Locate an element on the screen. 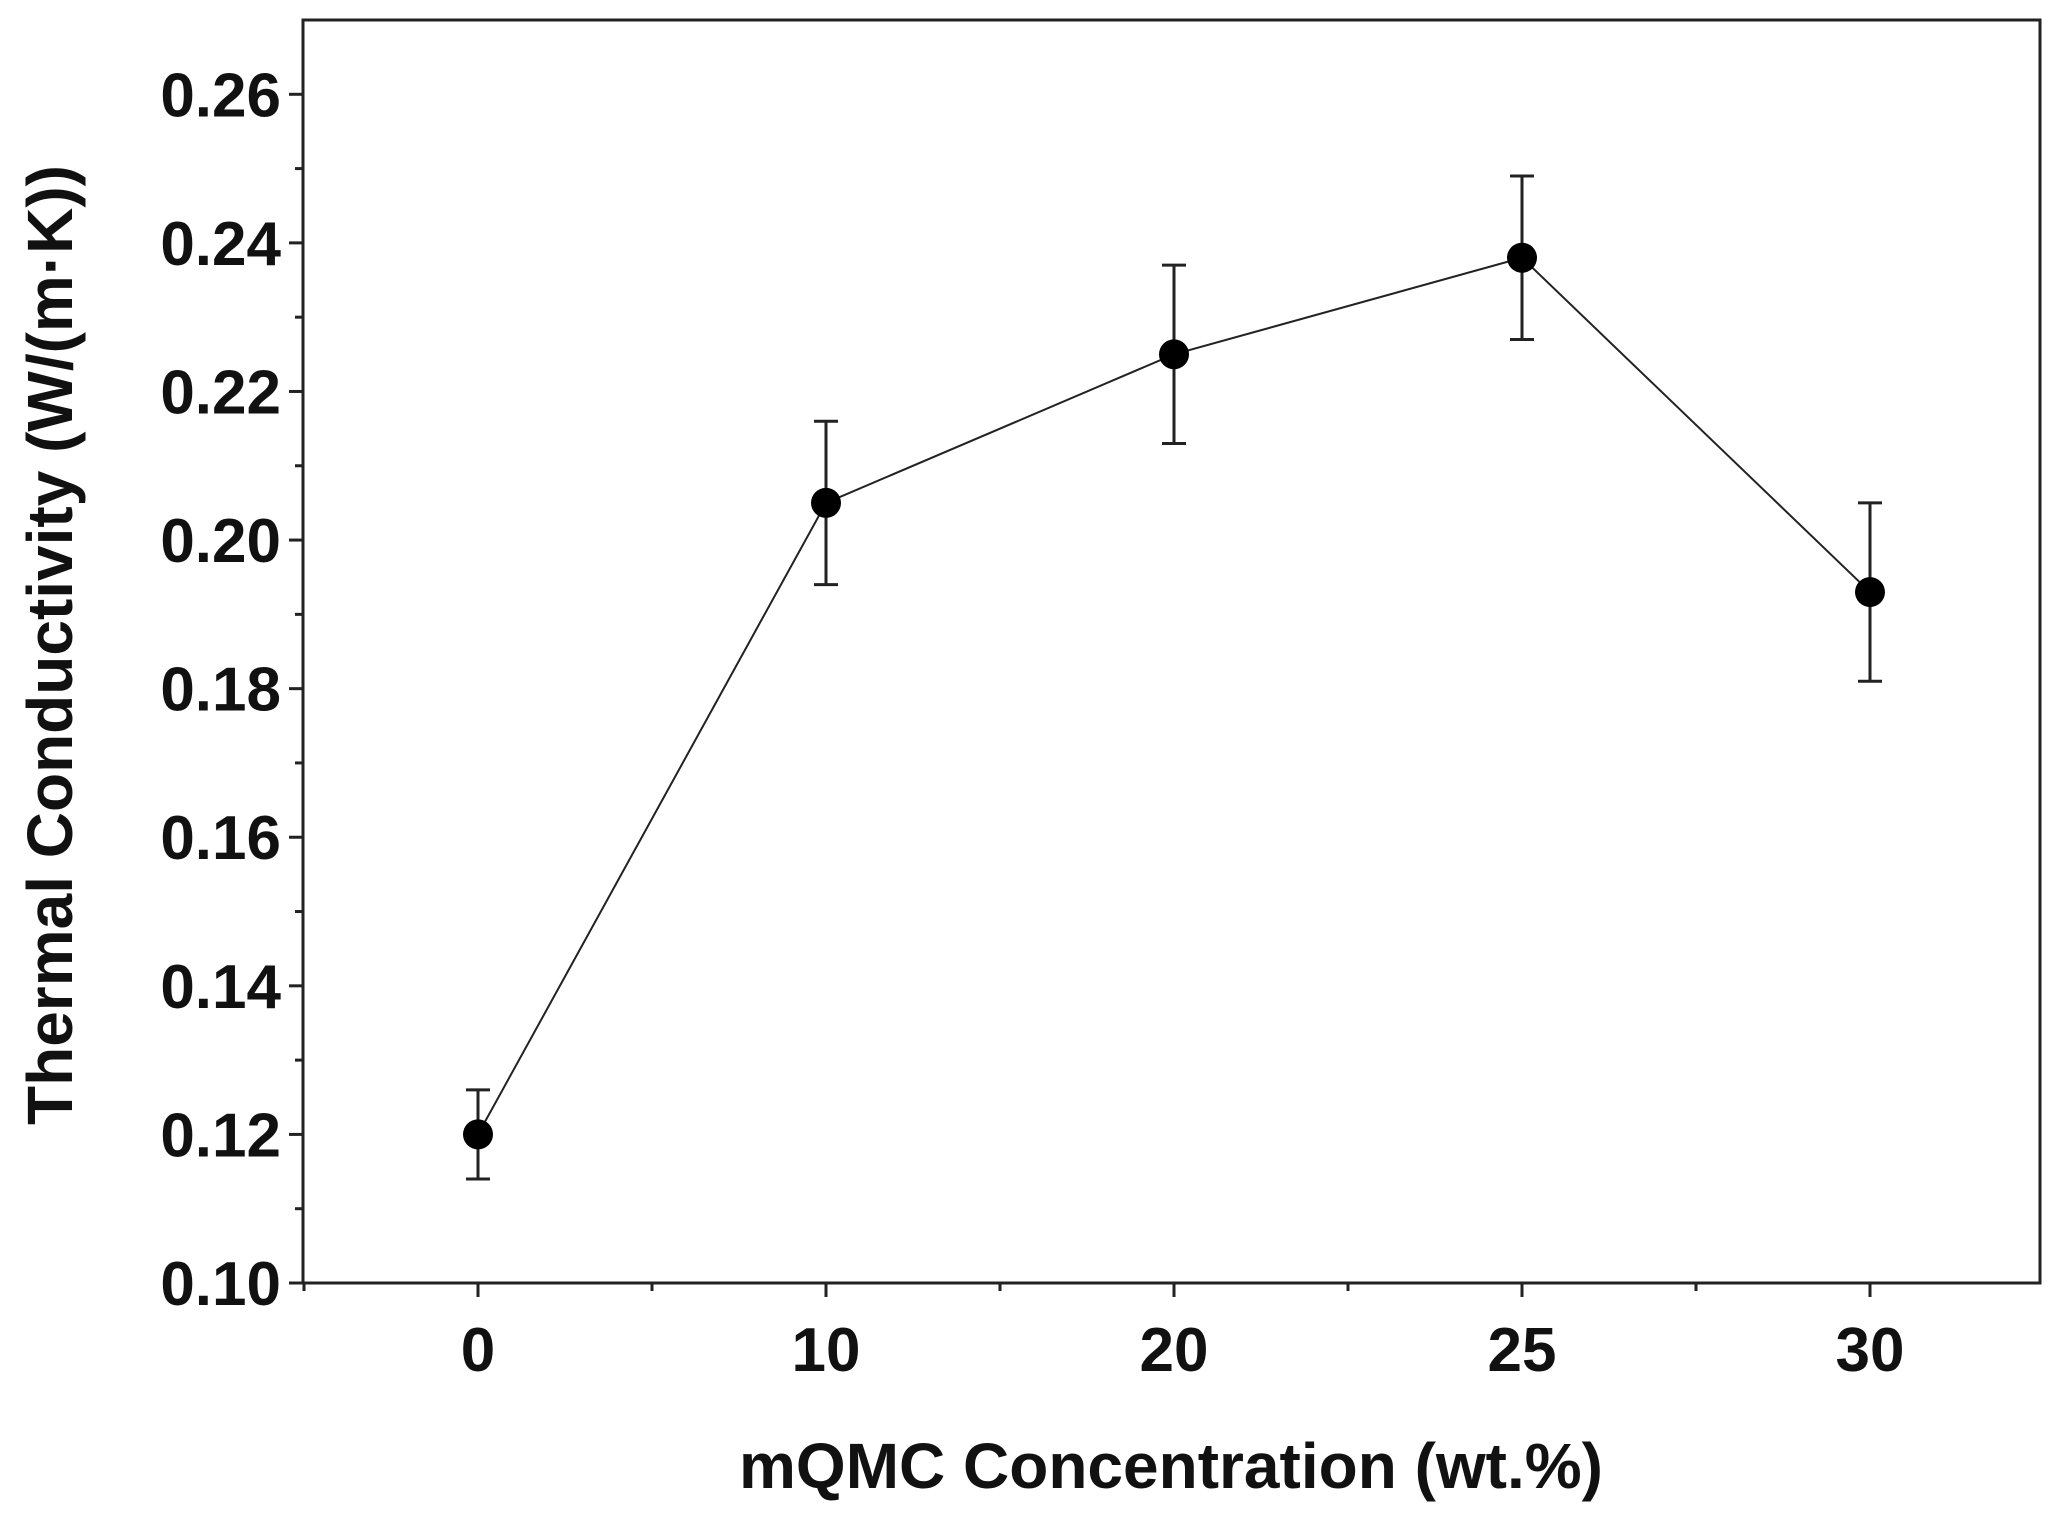 The height and width of the screenshot is (1517, 2055). y-tick-label: 0.14 is located at coordinates (220, 987).